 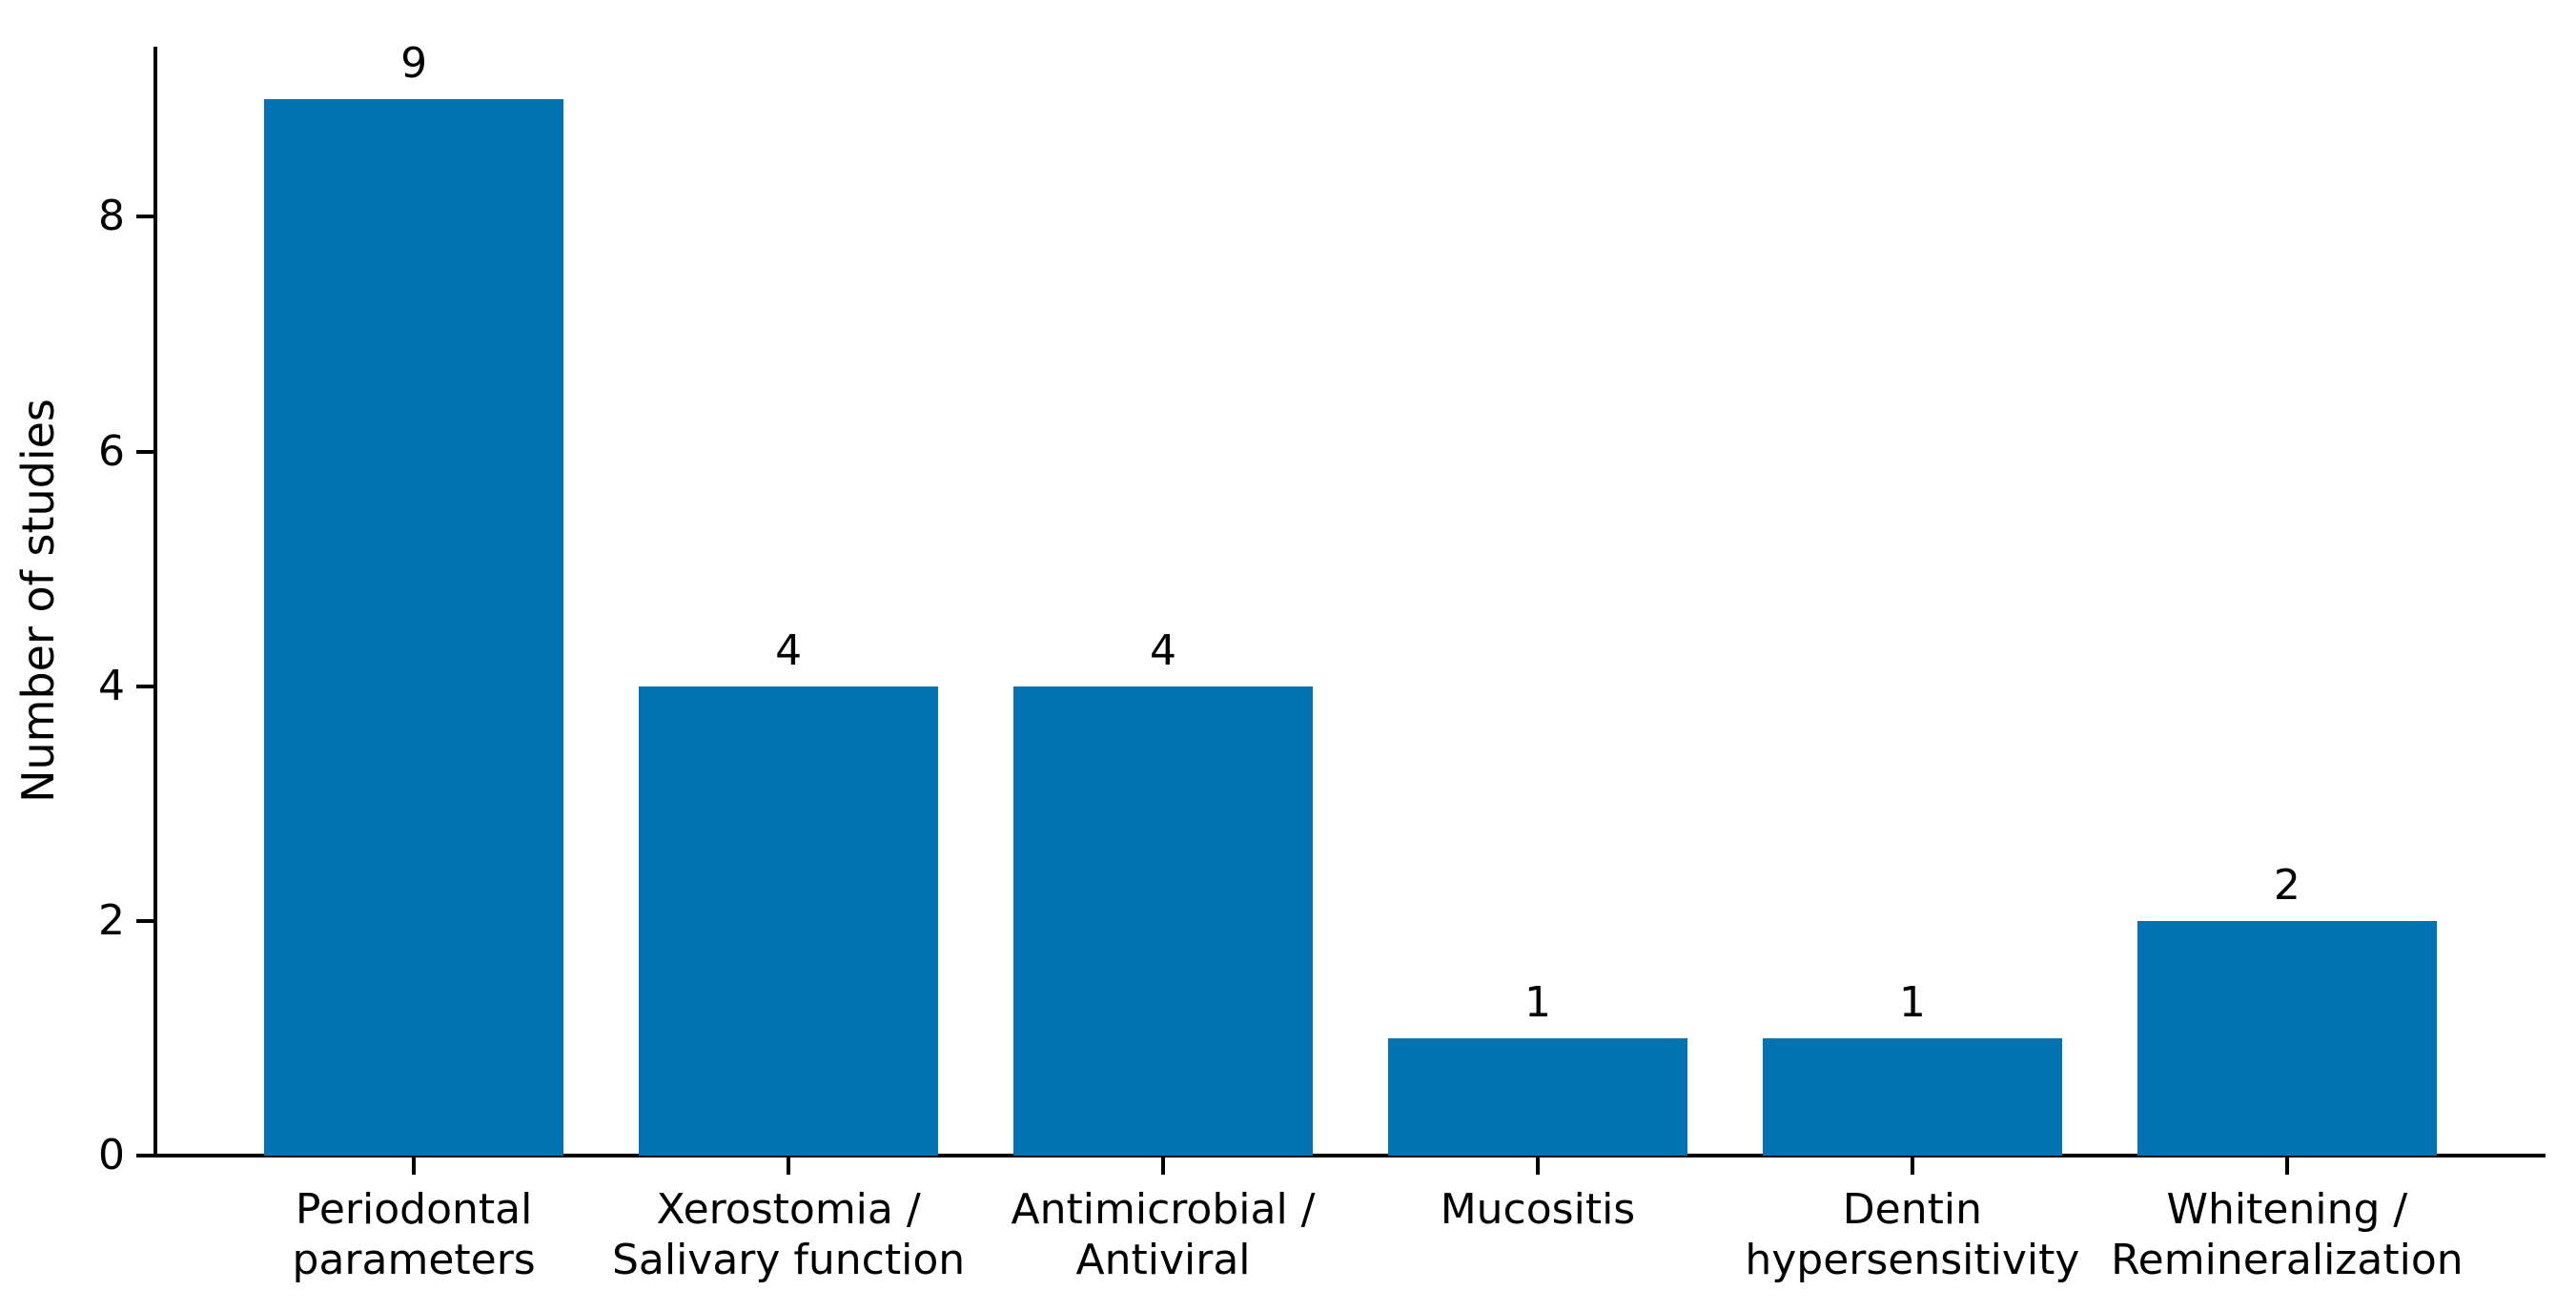 What do you see at coordinates (111, 920) in the screenshot?
I see `y-tick-label: 2` at bounding box center [111, 920].